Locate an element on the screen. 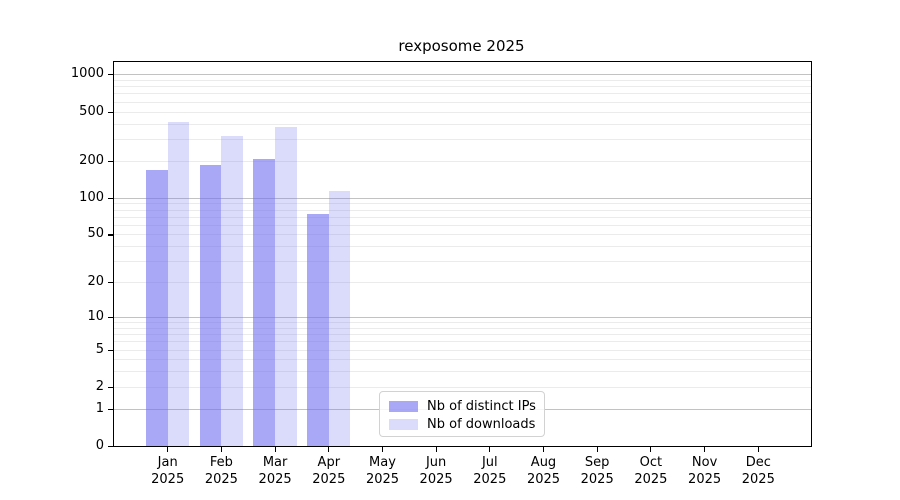 This screenshot has height=500, width=900. y-tick-label-500: 500 is located at coordinates (91, 111).